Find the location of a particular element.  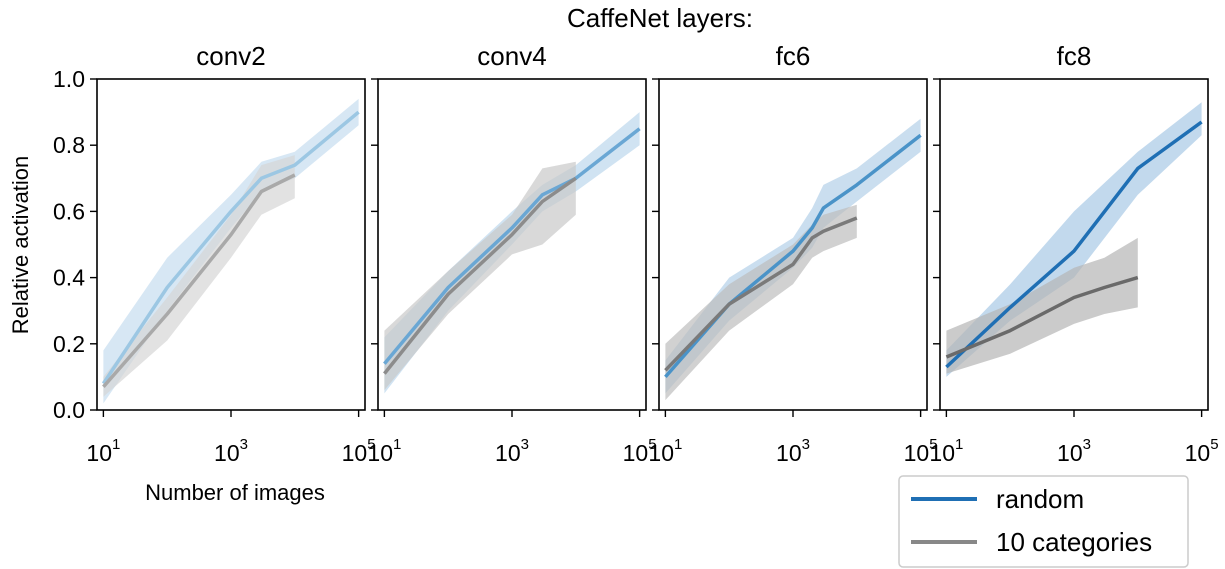

panel-title-conv2: conv2 is located at coordinates (230, 56).